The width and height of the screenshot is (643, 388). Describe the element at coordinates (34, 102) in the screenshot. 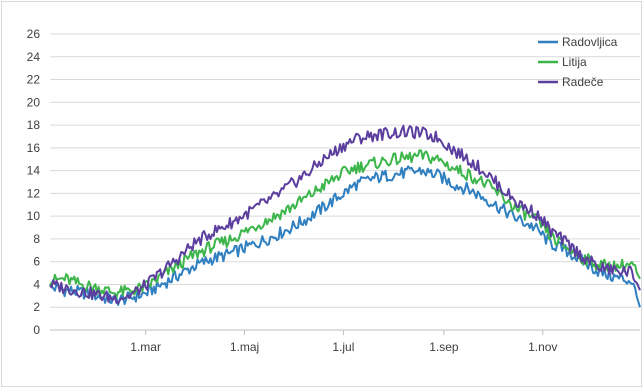

I see `y-tick-label-20: 20` at that location.